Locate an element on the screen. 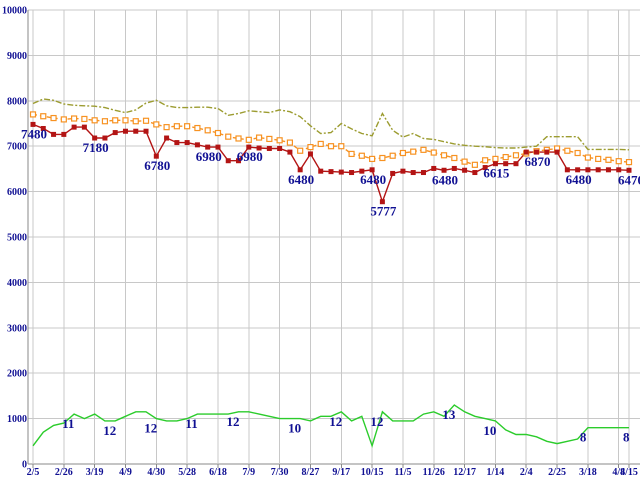 Image resolution: width=640 pixels, height=480 pixels. series-green-point-label: 8 is located at coordinates (626, 437).